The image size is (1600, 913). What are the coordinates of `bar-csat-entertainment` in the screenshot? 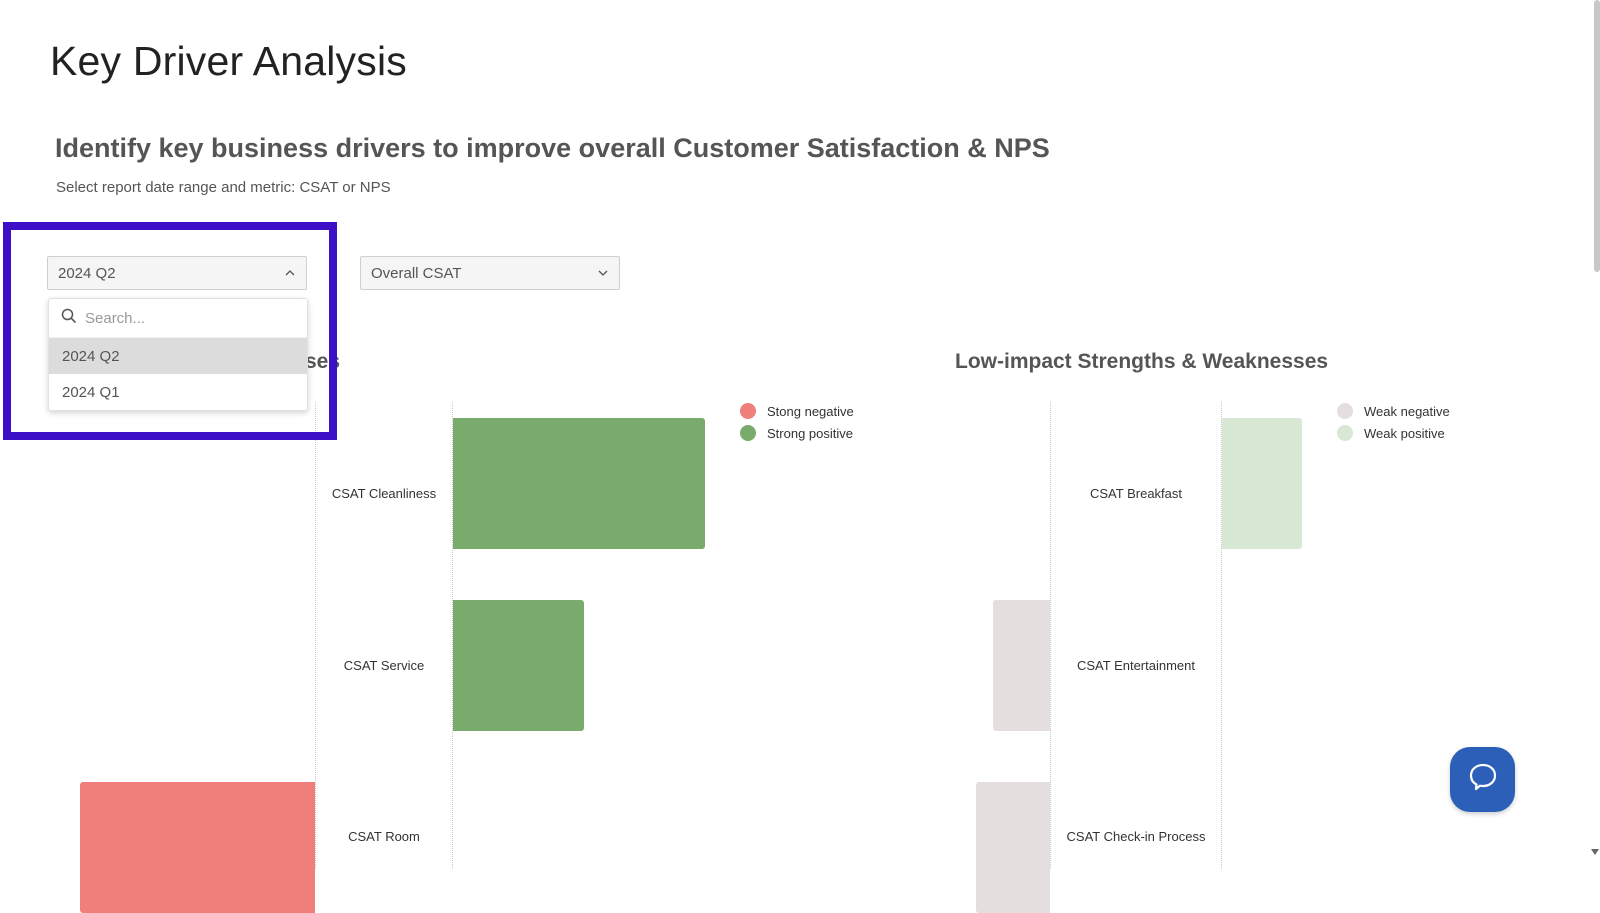 It's located at (1021, 665).